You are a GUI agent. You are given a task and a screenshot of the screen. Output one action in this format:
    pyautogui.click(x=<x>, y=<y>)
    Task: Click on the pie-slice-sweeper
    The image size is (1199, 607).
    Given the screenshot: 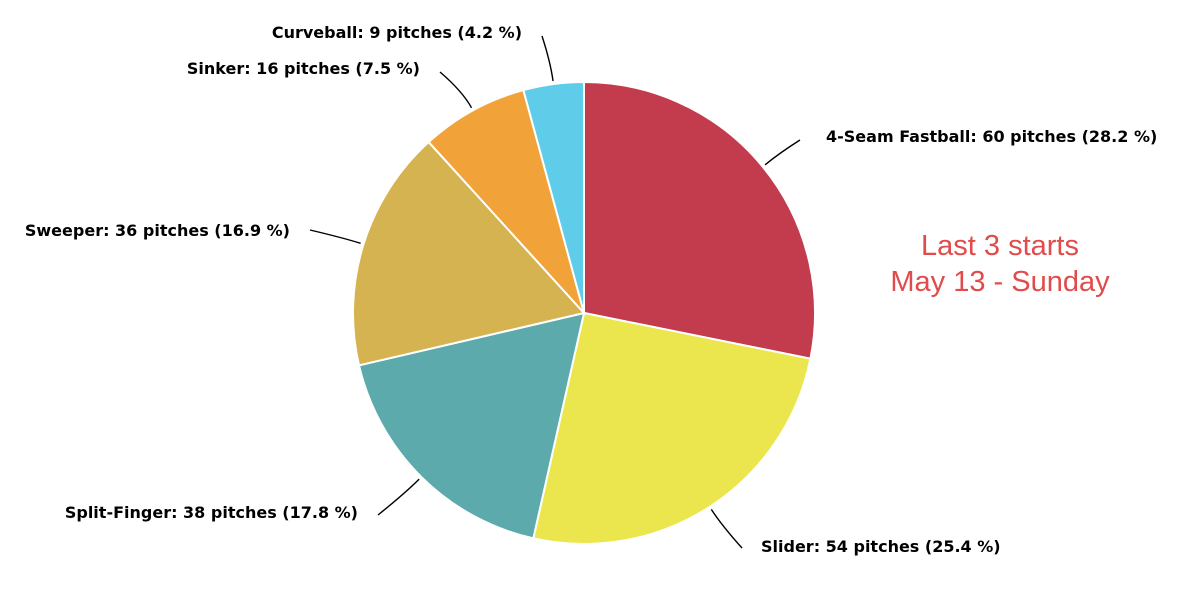 What is the action you would take?
    pyautogui.click(x=469, y=253)
    